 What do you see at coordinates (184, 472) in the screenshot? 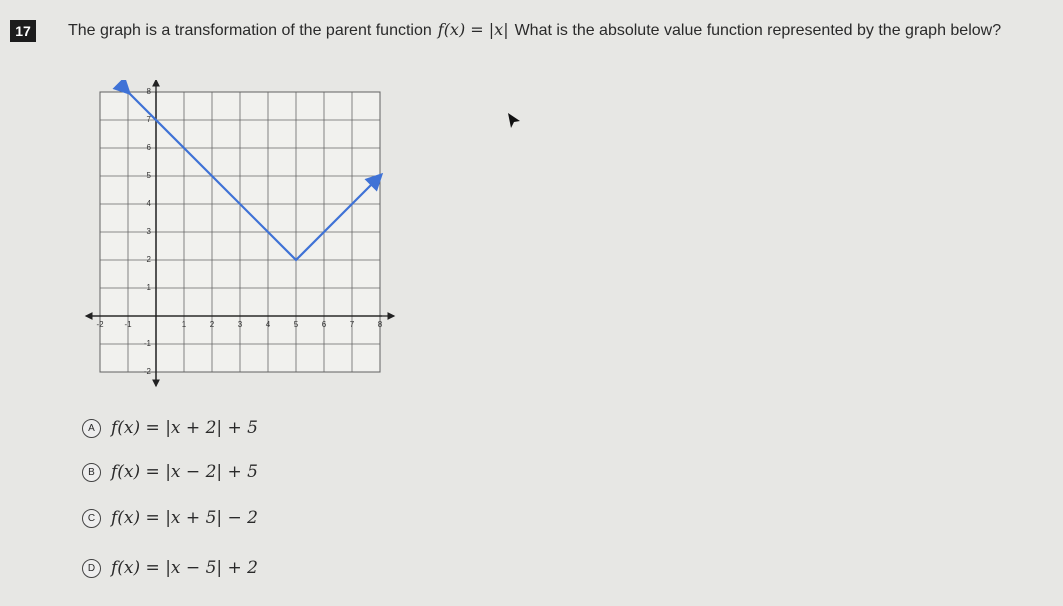
I see `choice-formula: f(x) = |x − 2| + 5` at bounding box center [184, 472].